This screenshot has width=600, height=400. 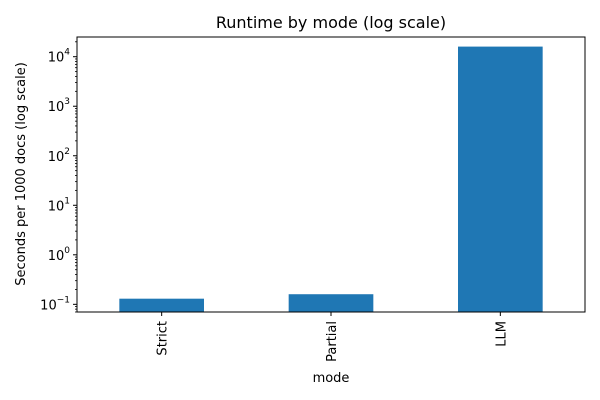 I want to click on y-tick-label: 10², so click(x=59, y=156).